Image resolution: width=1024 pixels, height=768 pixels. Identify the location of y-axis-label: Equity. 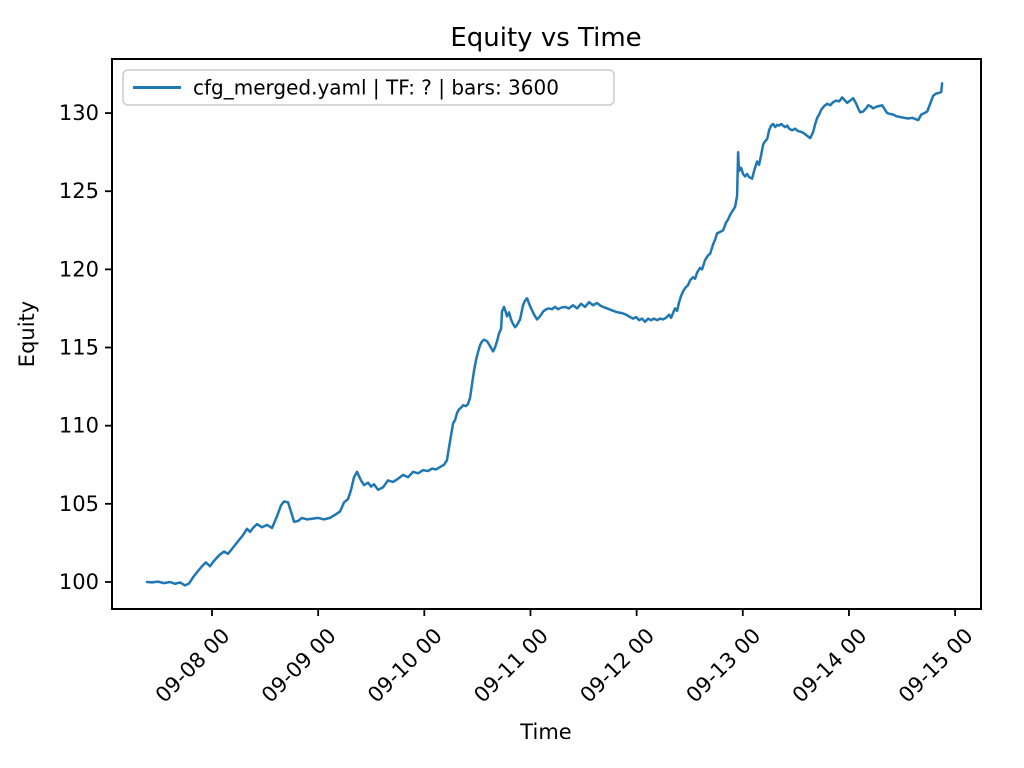
(27, 334).